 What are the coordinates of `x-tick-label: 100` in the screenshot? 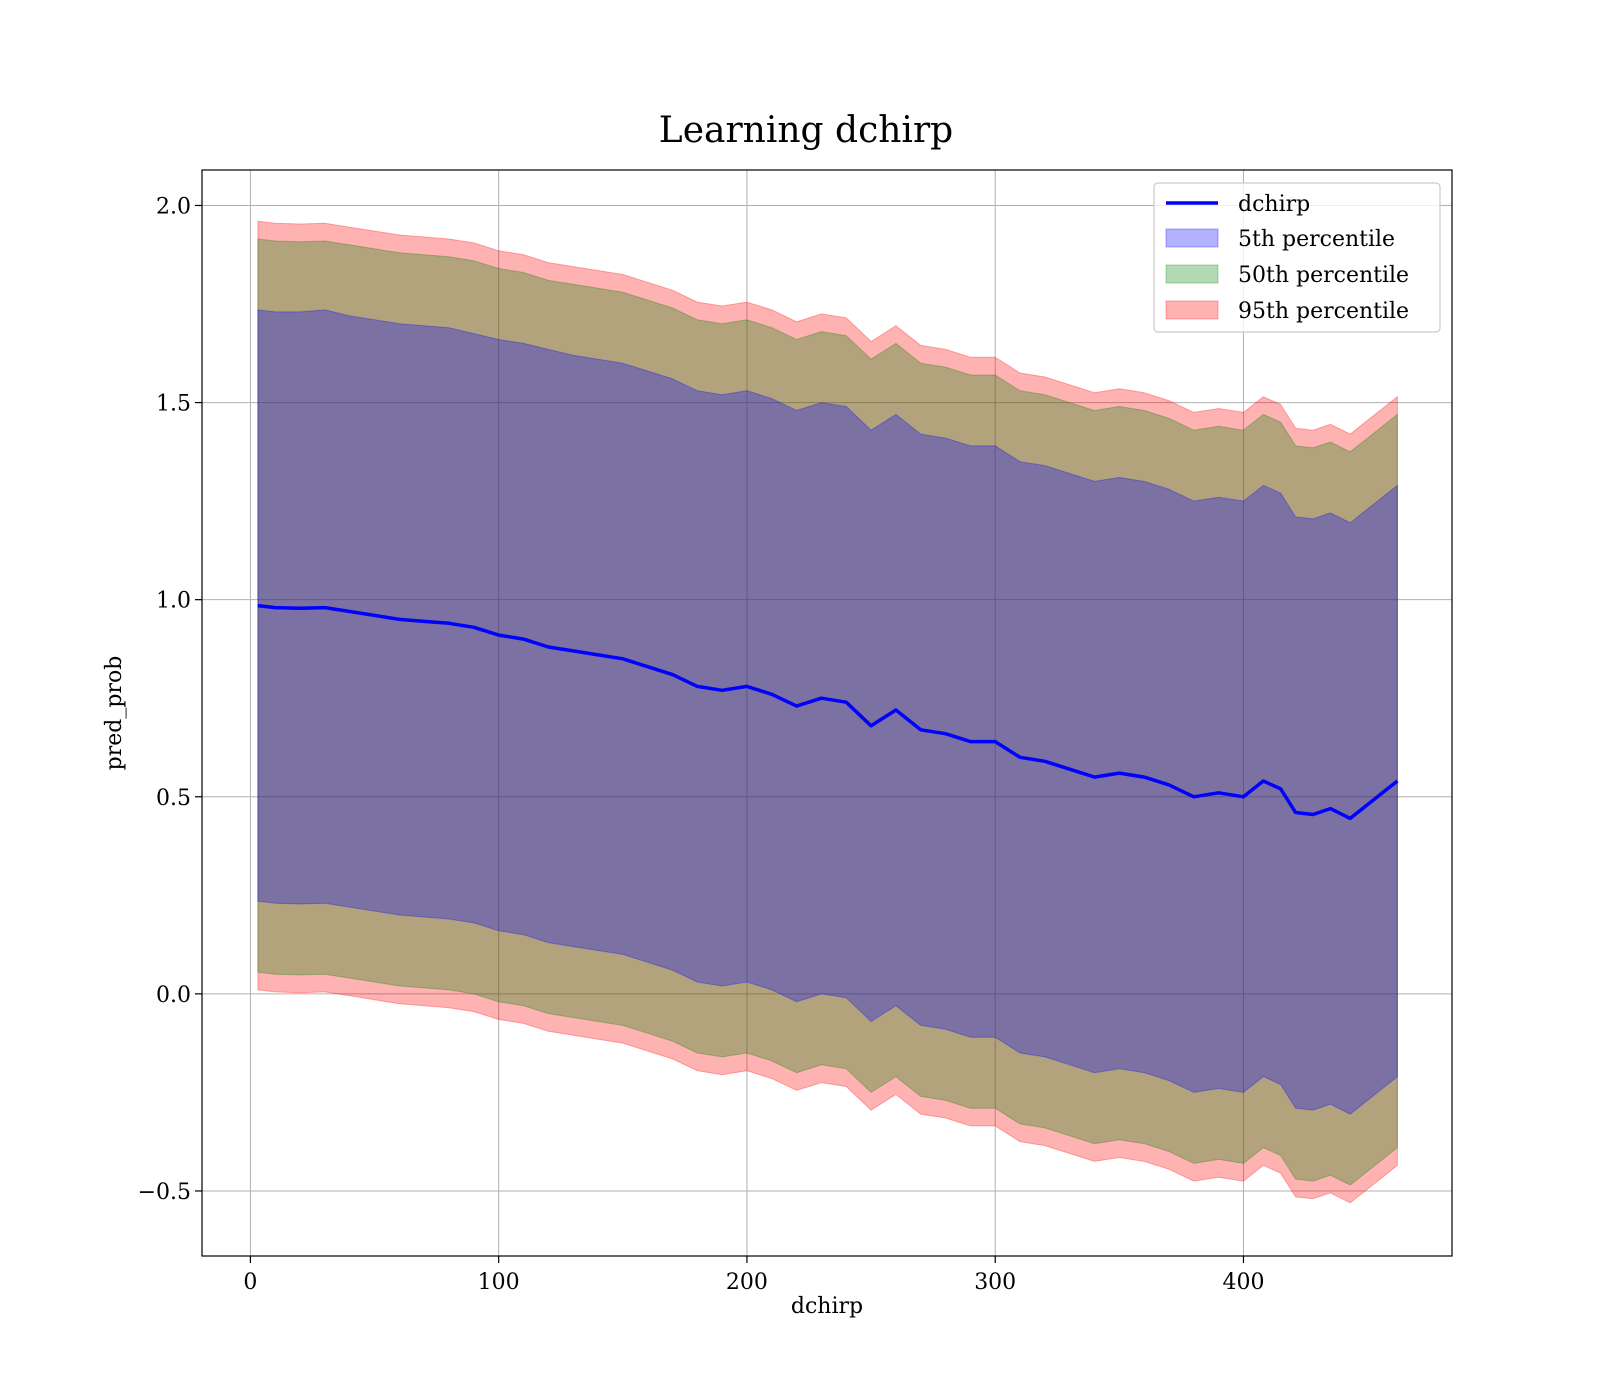 It's located at (499, 1282).